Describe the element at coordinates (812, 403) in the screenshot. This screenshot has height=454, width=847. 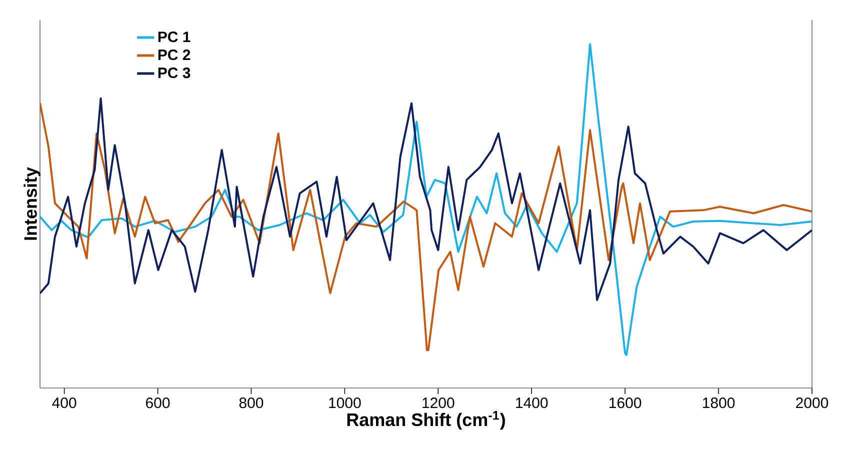
I see `x-tick-label: 2000` at that location.